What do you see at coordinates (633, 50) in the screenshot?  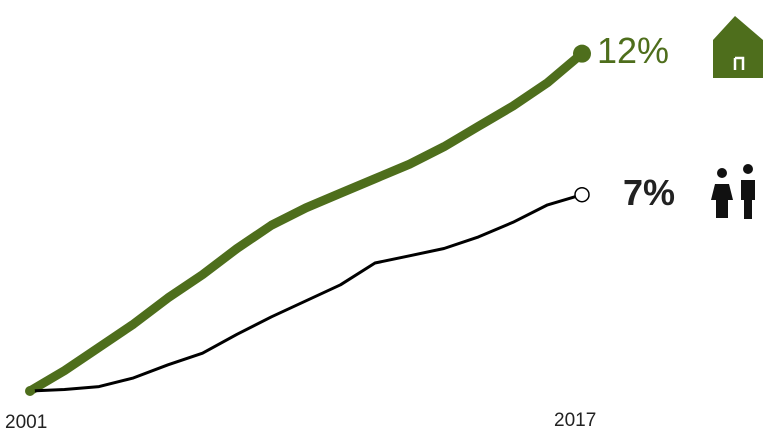 I see `series-end-label-housing: 12%` at bounding box center [633, 50].